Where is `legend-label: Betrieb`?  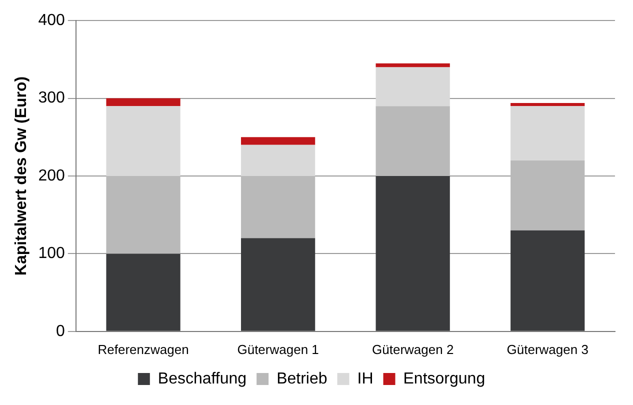 legend-label: Betrieb is located at coordinates (302, 379).